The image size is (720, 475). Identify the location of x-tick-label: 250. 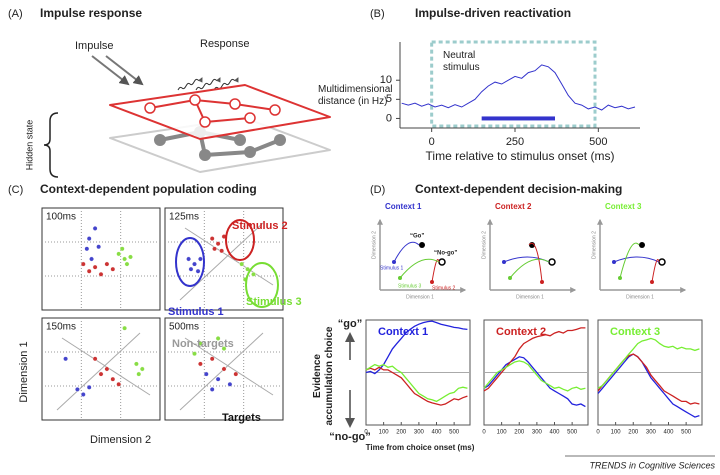
(515, 142).